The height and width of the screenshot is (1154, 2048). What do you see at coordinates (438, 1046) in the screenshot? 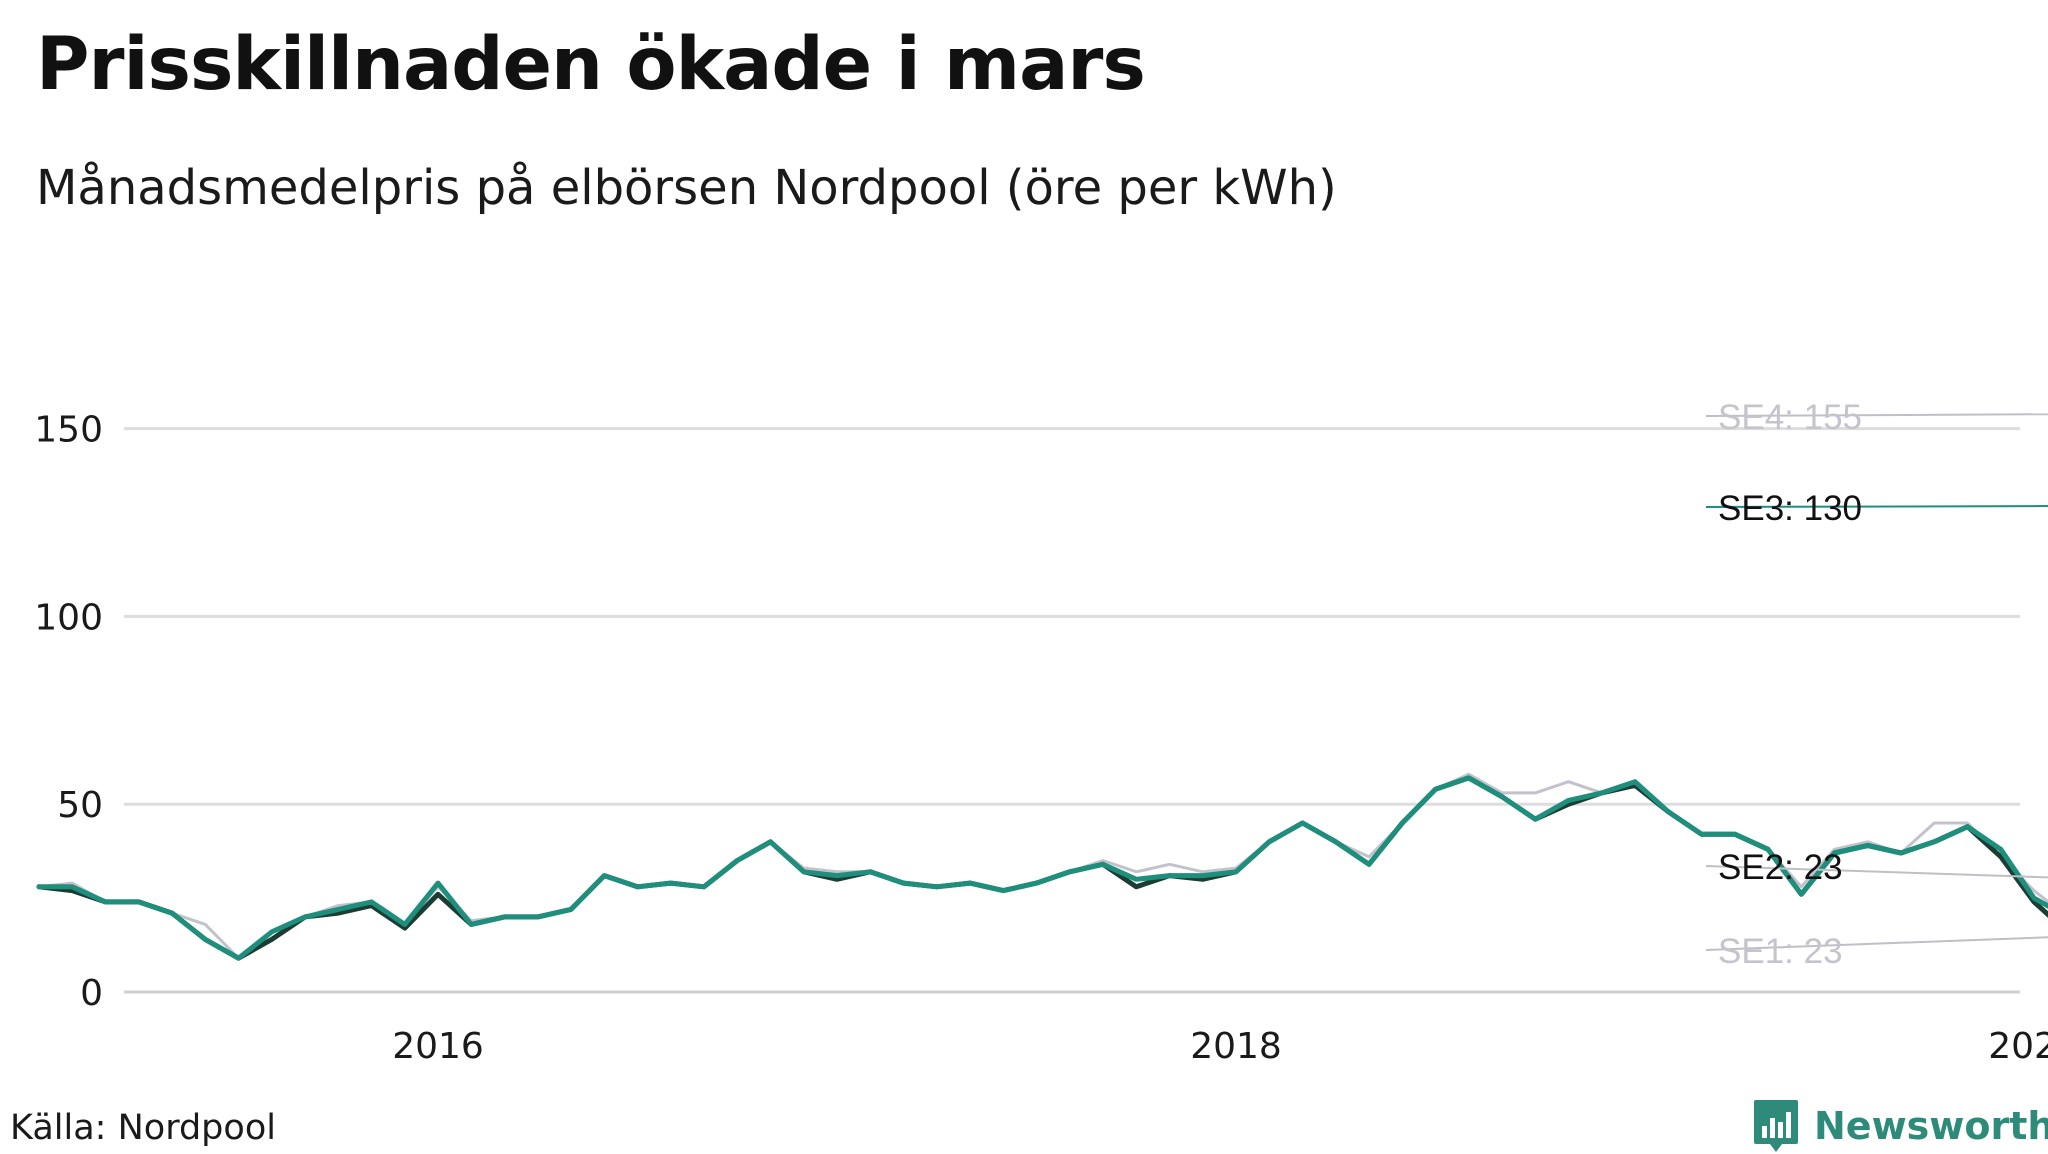
I see `x-tick-label: 2016` at bounding box center [438, 1046].